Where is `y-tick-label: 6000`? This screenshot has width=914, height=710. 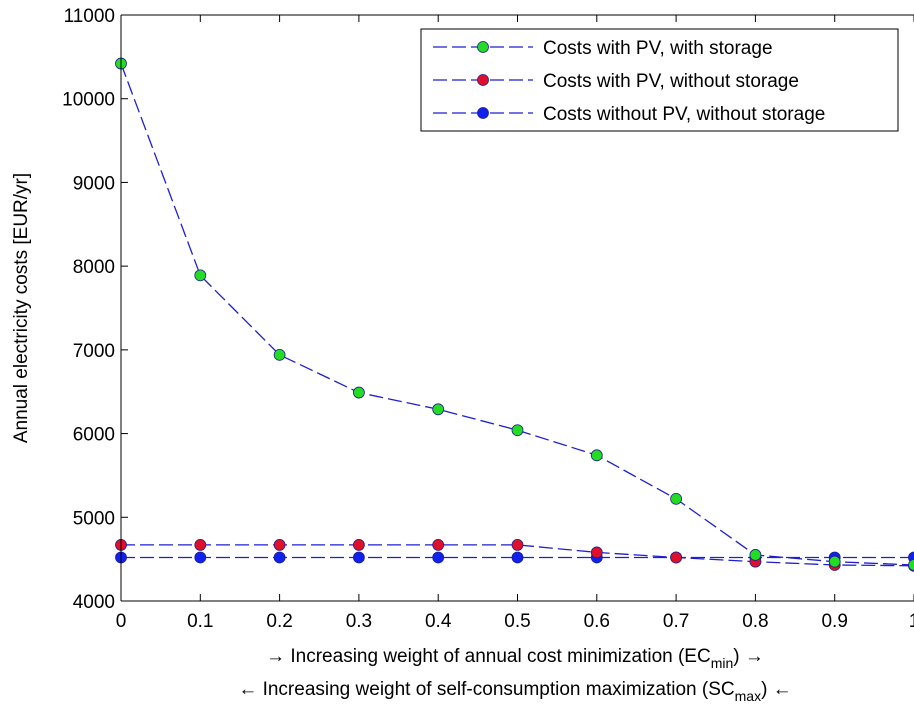 y-tick-label: 6000 is located at coordinates (94, 435).